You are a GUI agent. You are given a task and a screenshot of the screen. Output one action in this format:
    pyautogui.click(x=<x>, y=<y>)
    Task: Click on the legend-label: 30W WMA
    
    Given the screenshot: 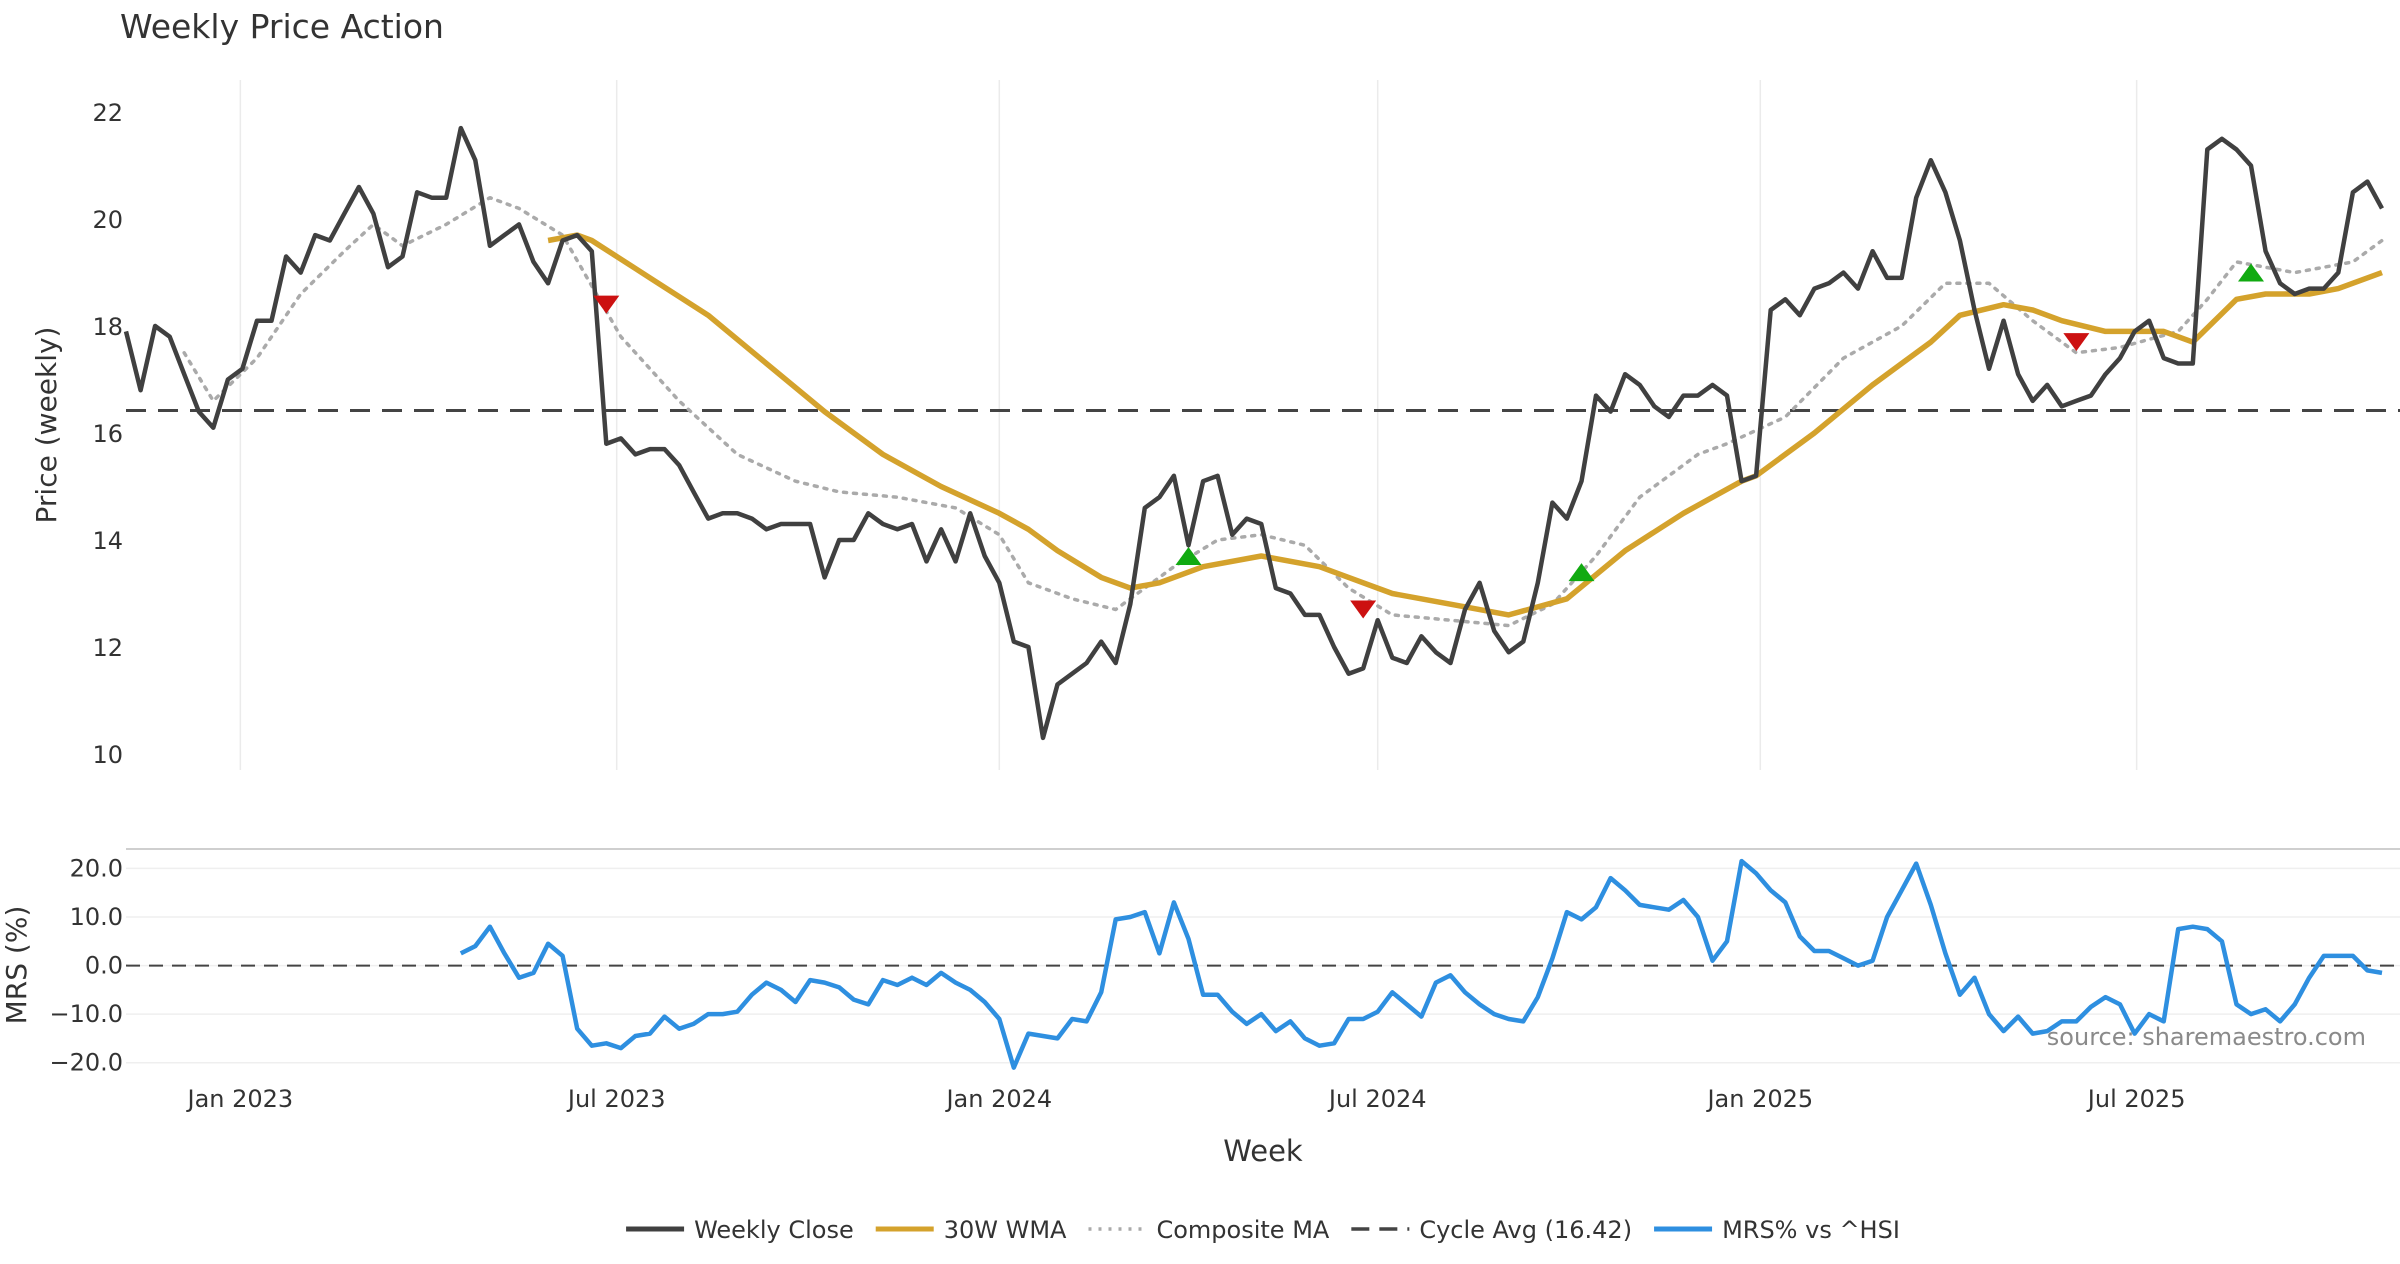 What is the action you would take?
    pyautogui.click(x=1005, y=1230)
    